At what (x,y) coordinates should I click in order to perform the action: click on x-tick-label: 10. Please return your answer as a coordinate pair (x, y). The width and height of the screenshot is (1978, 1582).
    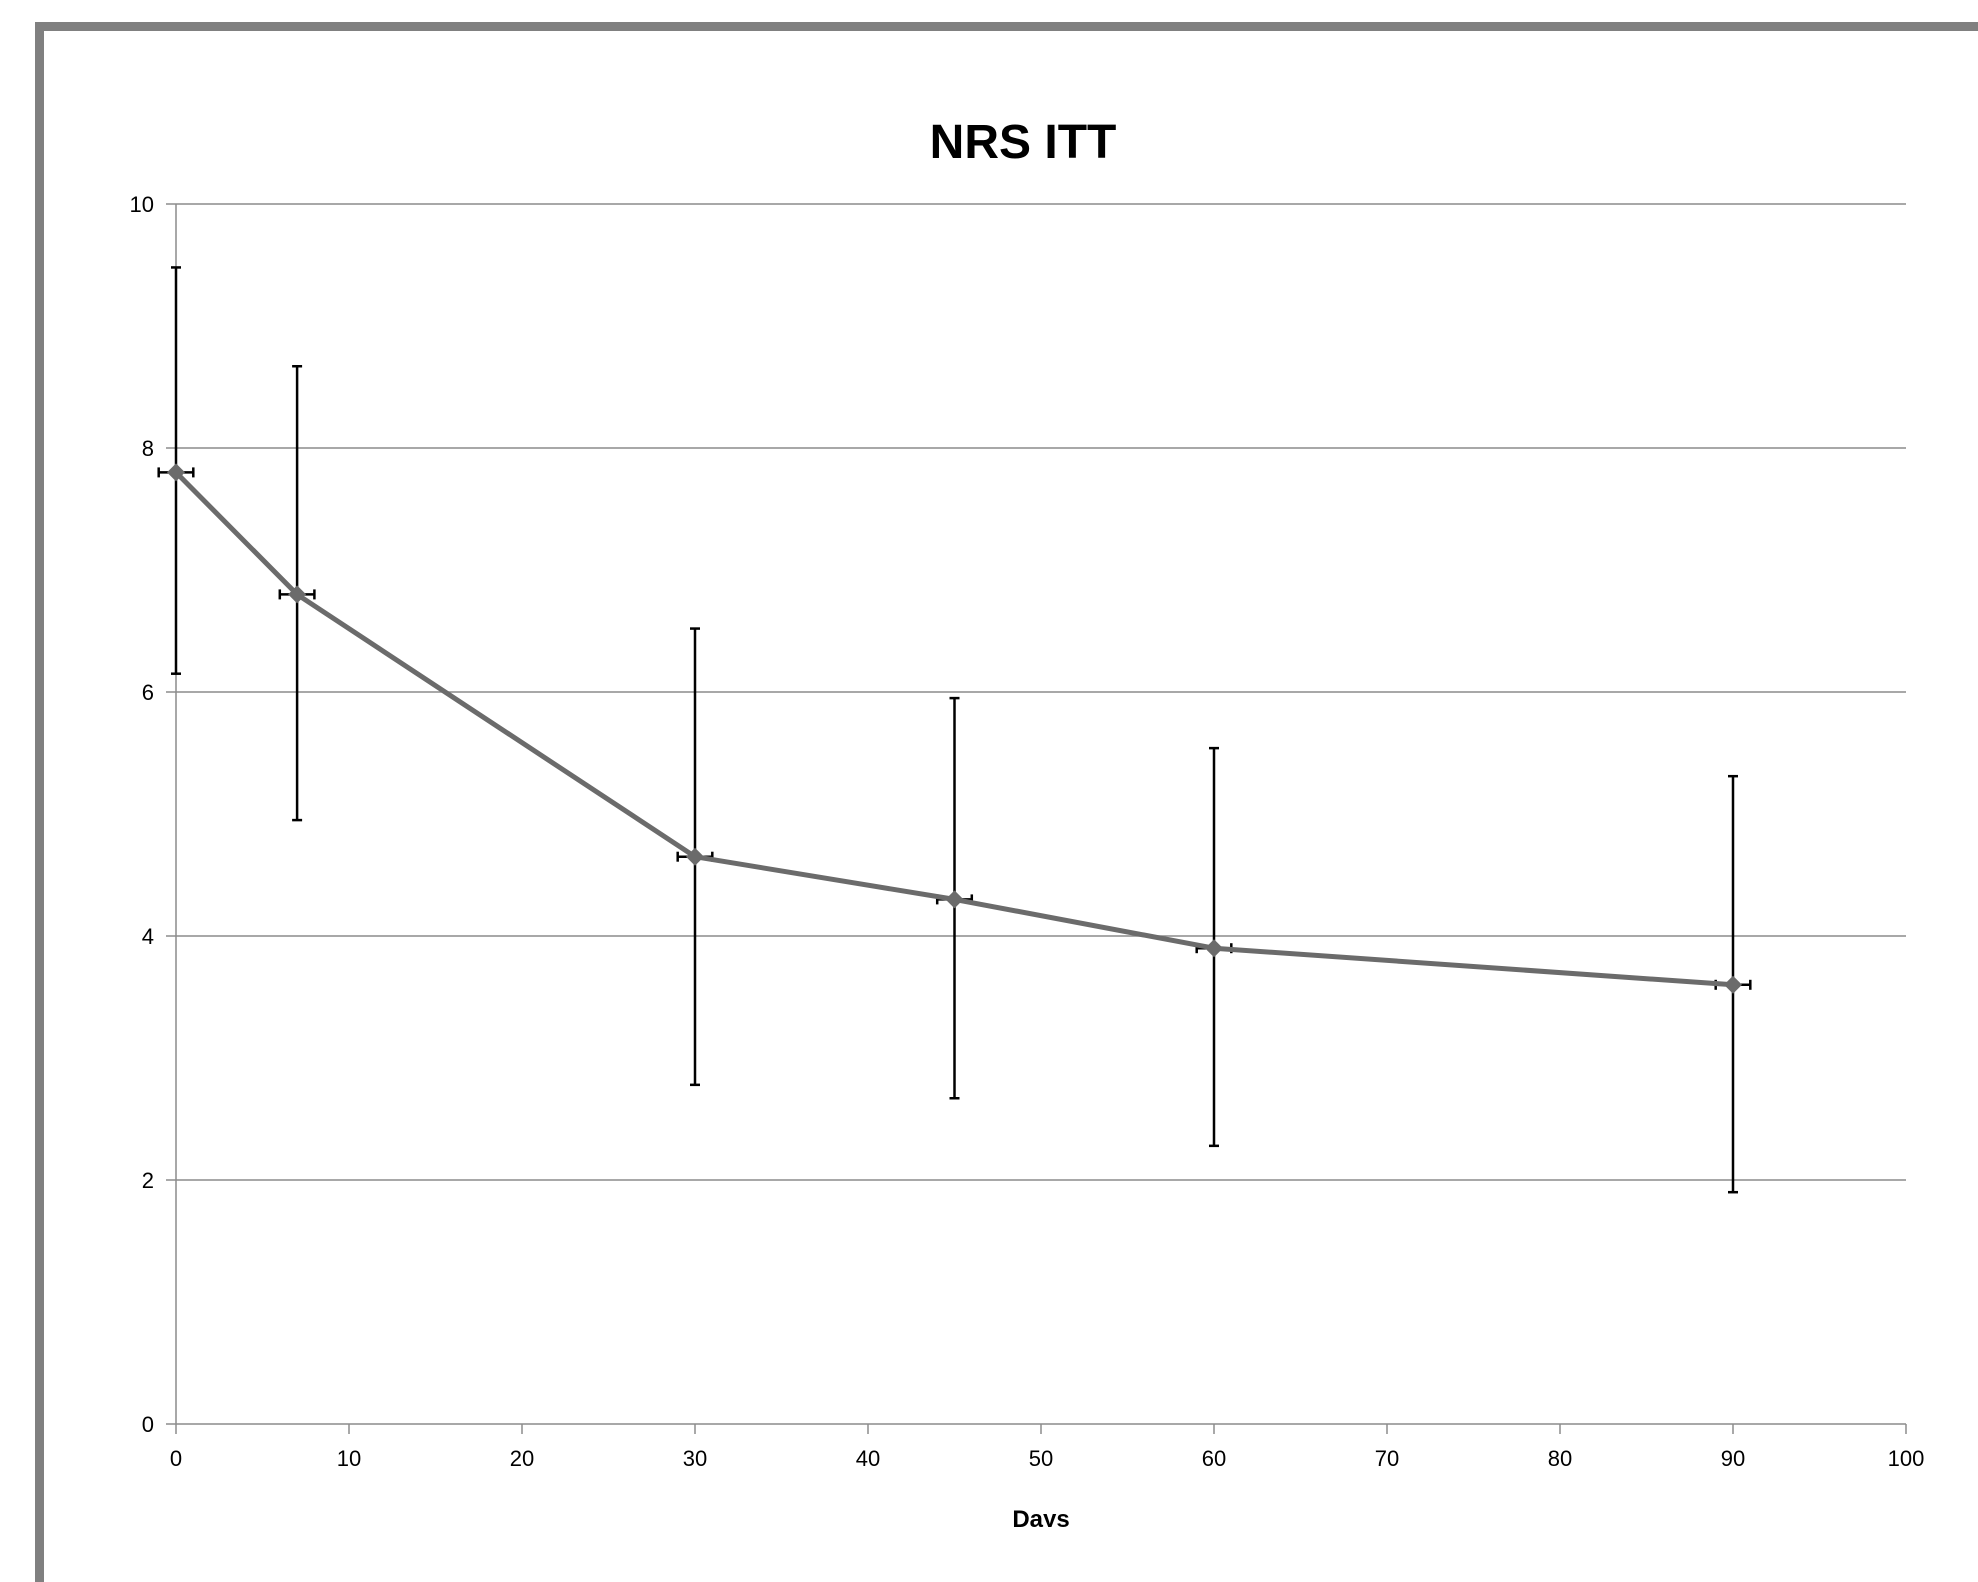
    Looking at the image, I should click on (349, 1458).